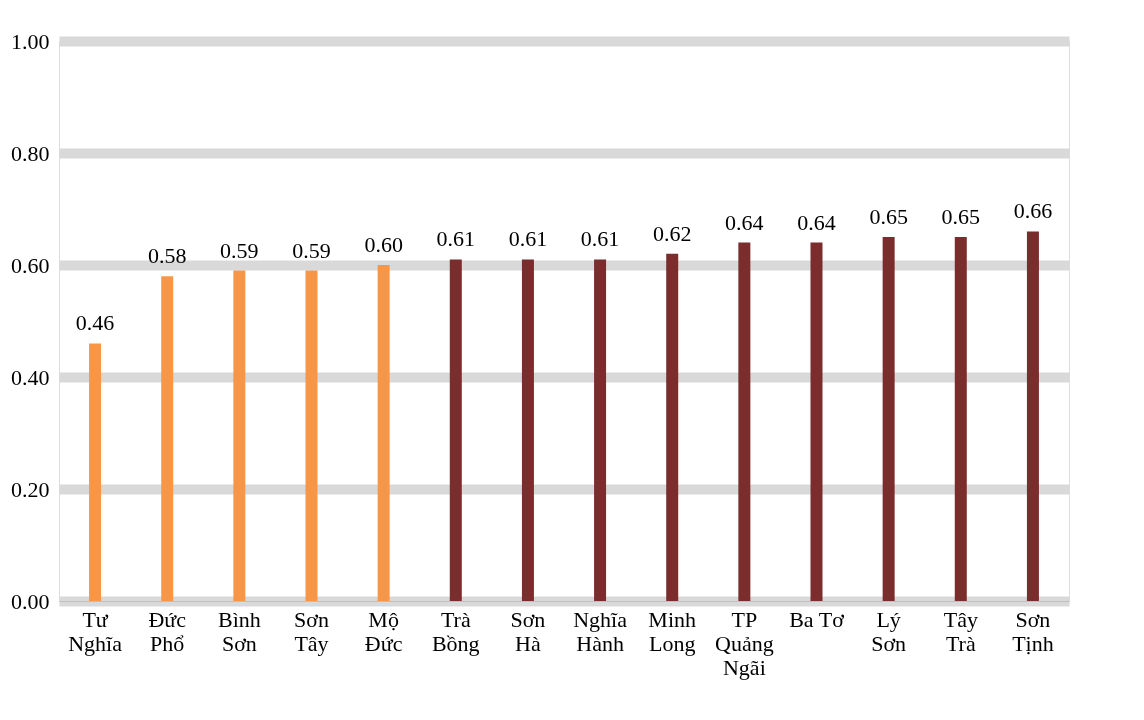 This screenshot has height=720, width=1144. I want to click on x-tick-label: Sơn Tịnh, so click(1033, 631).